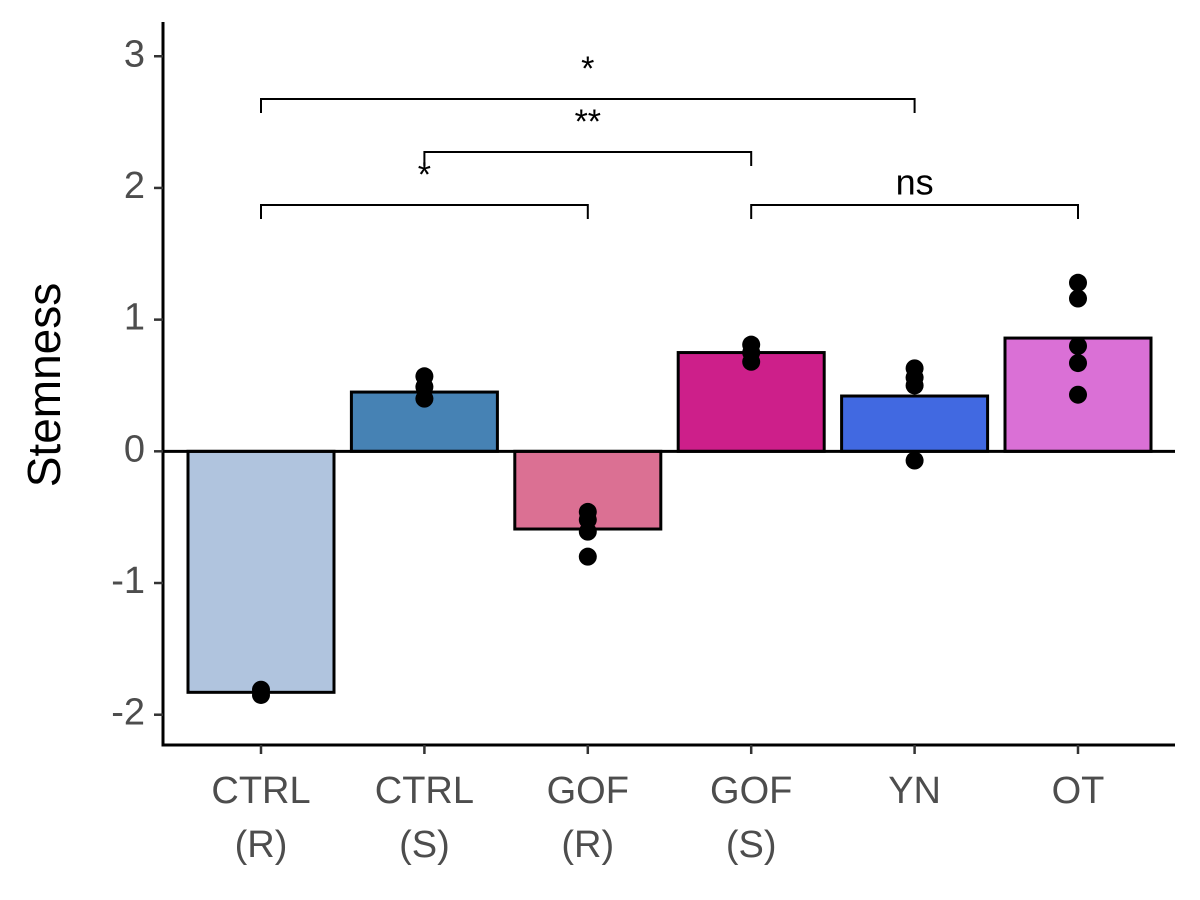  Describe the element at coordinates (44, 385) in the screenshot. I see `y-axis-label: Stemness` at that location.